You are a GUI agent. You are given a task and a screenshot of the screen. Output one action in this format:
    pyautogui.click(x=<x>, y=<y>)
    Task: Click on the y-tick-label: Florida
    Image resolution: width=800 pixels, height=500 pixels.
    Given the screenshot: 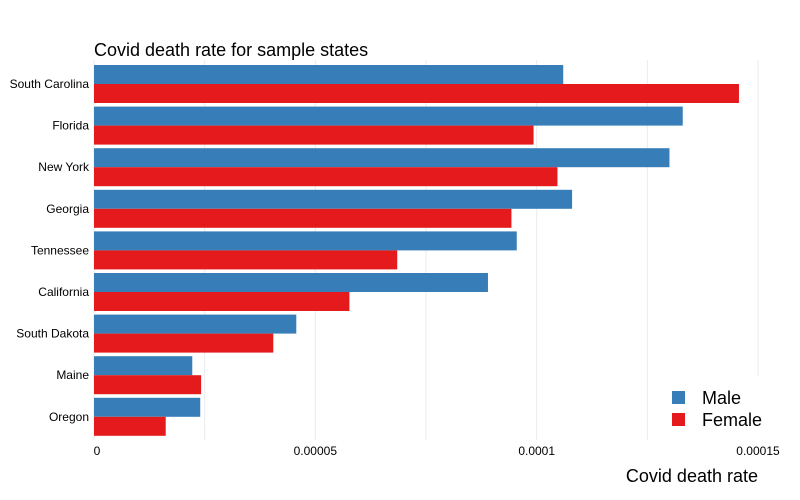 What is the action you would take?
    pyautogui.click(x=70, y=126)
    